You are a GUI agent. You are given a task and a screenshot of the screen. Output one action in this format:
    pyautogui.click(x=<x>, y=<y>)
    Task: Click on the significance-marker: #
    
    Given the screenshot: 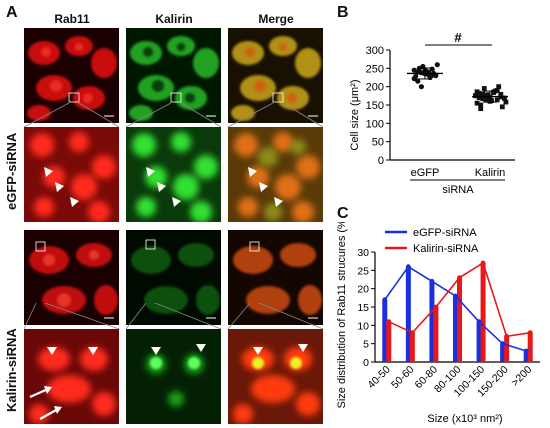 What is the action you would take?
    pyautogui.click(x=458, y=37)
    